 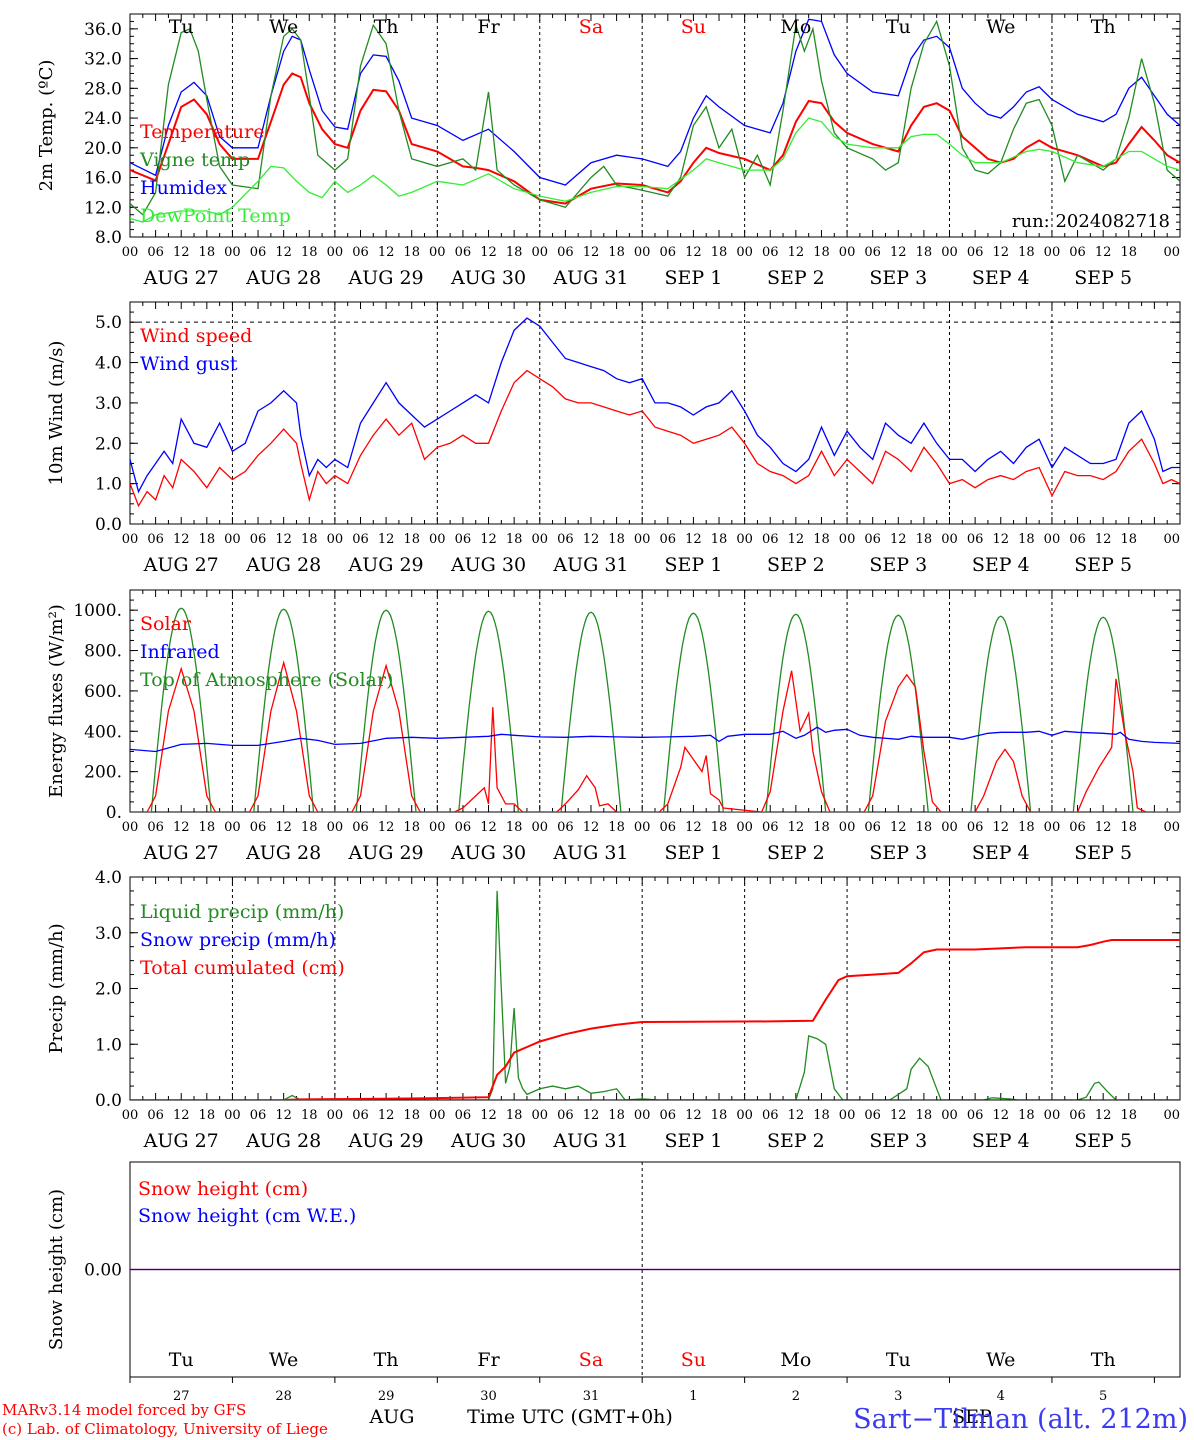 What do you see at coordinates (223, 1189) in the screenshot?
I see `legend-entry: Snow height (cm)` at bounding box center [223, 1189].